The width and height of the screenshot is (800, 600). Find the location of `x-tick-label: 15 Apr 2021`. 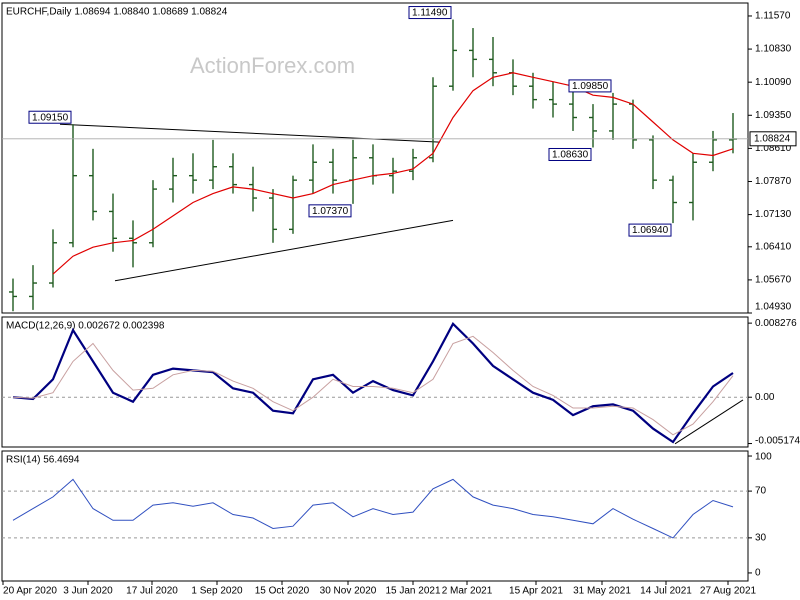

x-tick-label: 15 Apr 2021 is located at coordinates (536, 591).